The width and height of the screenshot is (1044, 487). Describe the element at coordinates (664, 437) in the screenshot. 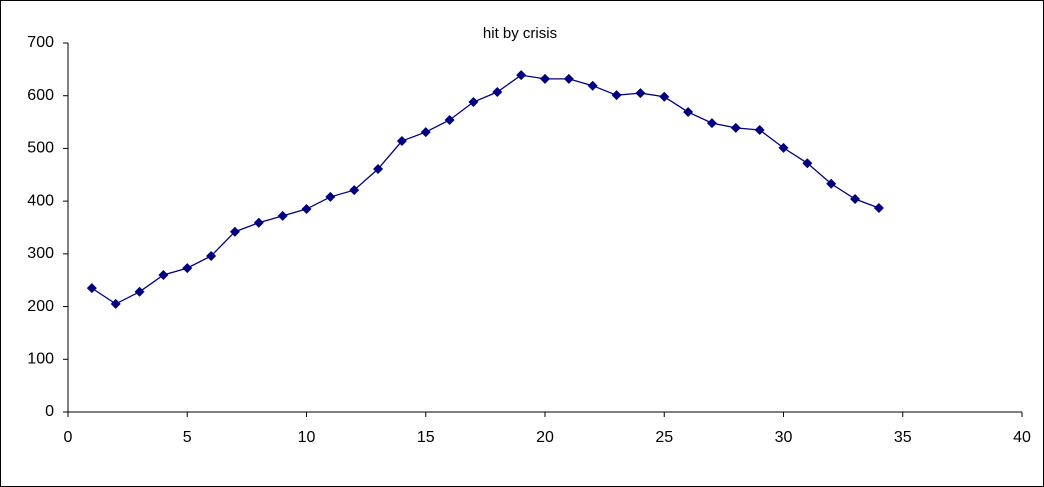

I see `x-tick-label: 25` at that location.